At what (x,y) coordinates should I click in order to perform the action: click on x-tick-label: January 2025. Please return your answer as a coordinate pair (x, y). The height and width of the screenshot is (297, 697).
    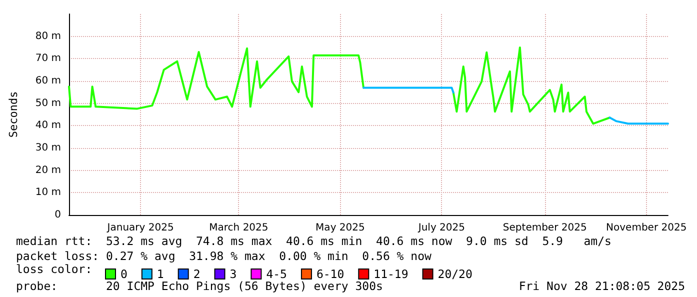
    Looking at the image, I should click on (140, 228).